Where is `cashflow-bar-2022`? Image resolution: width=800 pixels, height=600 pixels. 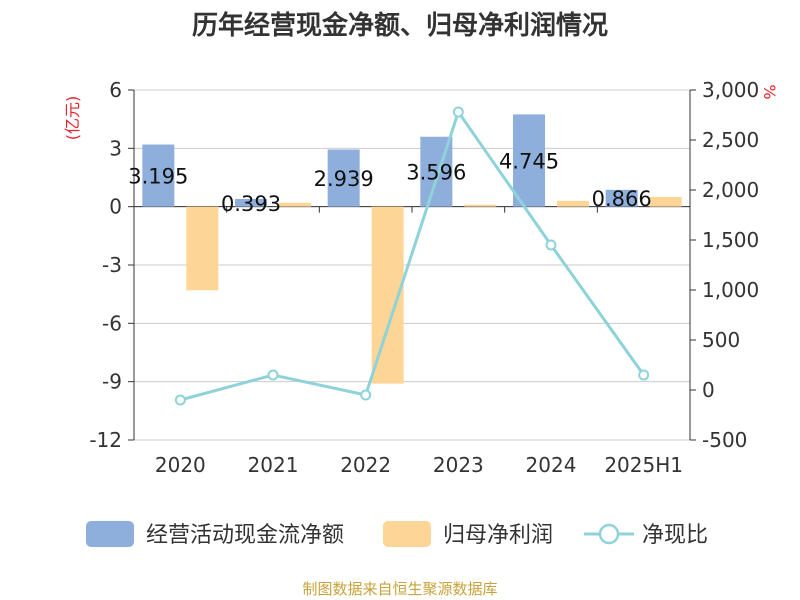
cashflow-bar-2022 is located at coordinates (343, 178).